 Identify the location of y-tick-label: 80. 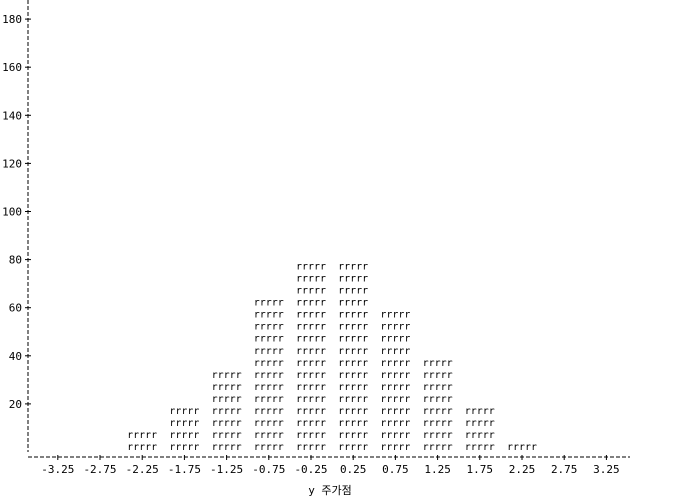
(15, 260).